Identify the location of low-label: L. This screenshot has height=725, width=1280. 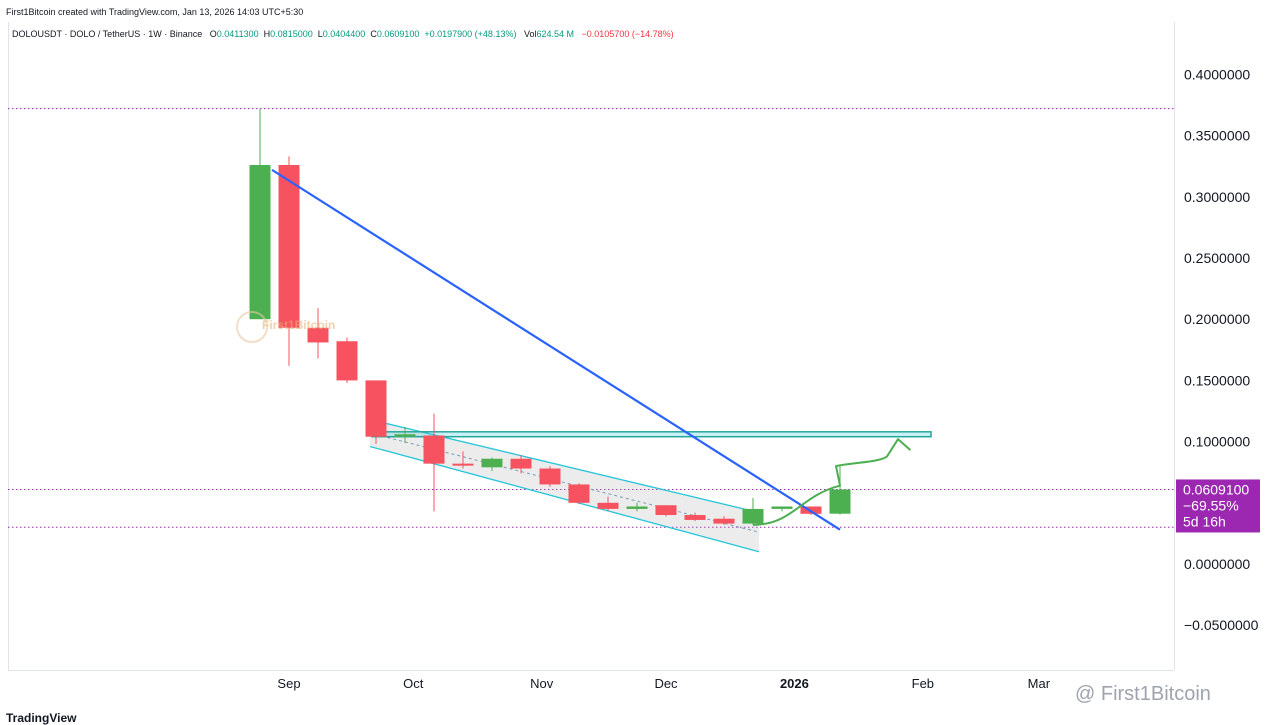
(320, 34).